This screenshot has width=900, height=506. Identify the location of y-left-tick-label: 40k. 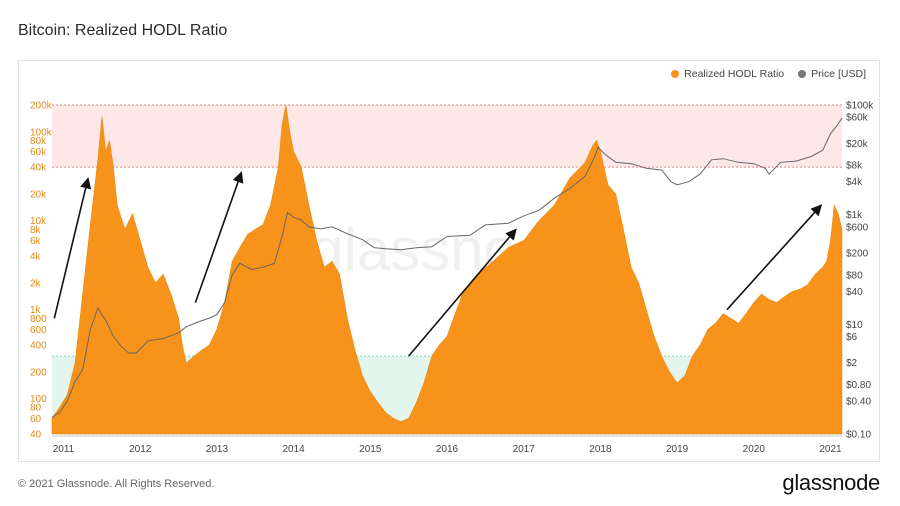
(38, 168).